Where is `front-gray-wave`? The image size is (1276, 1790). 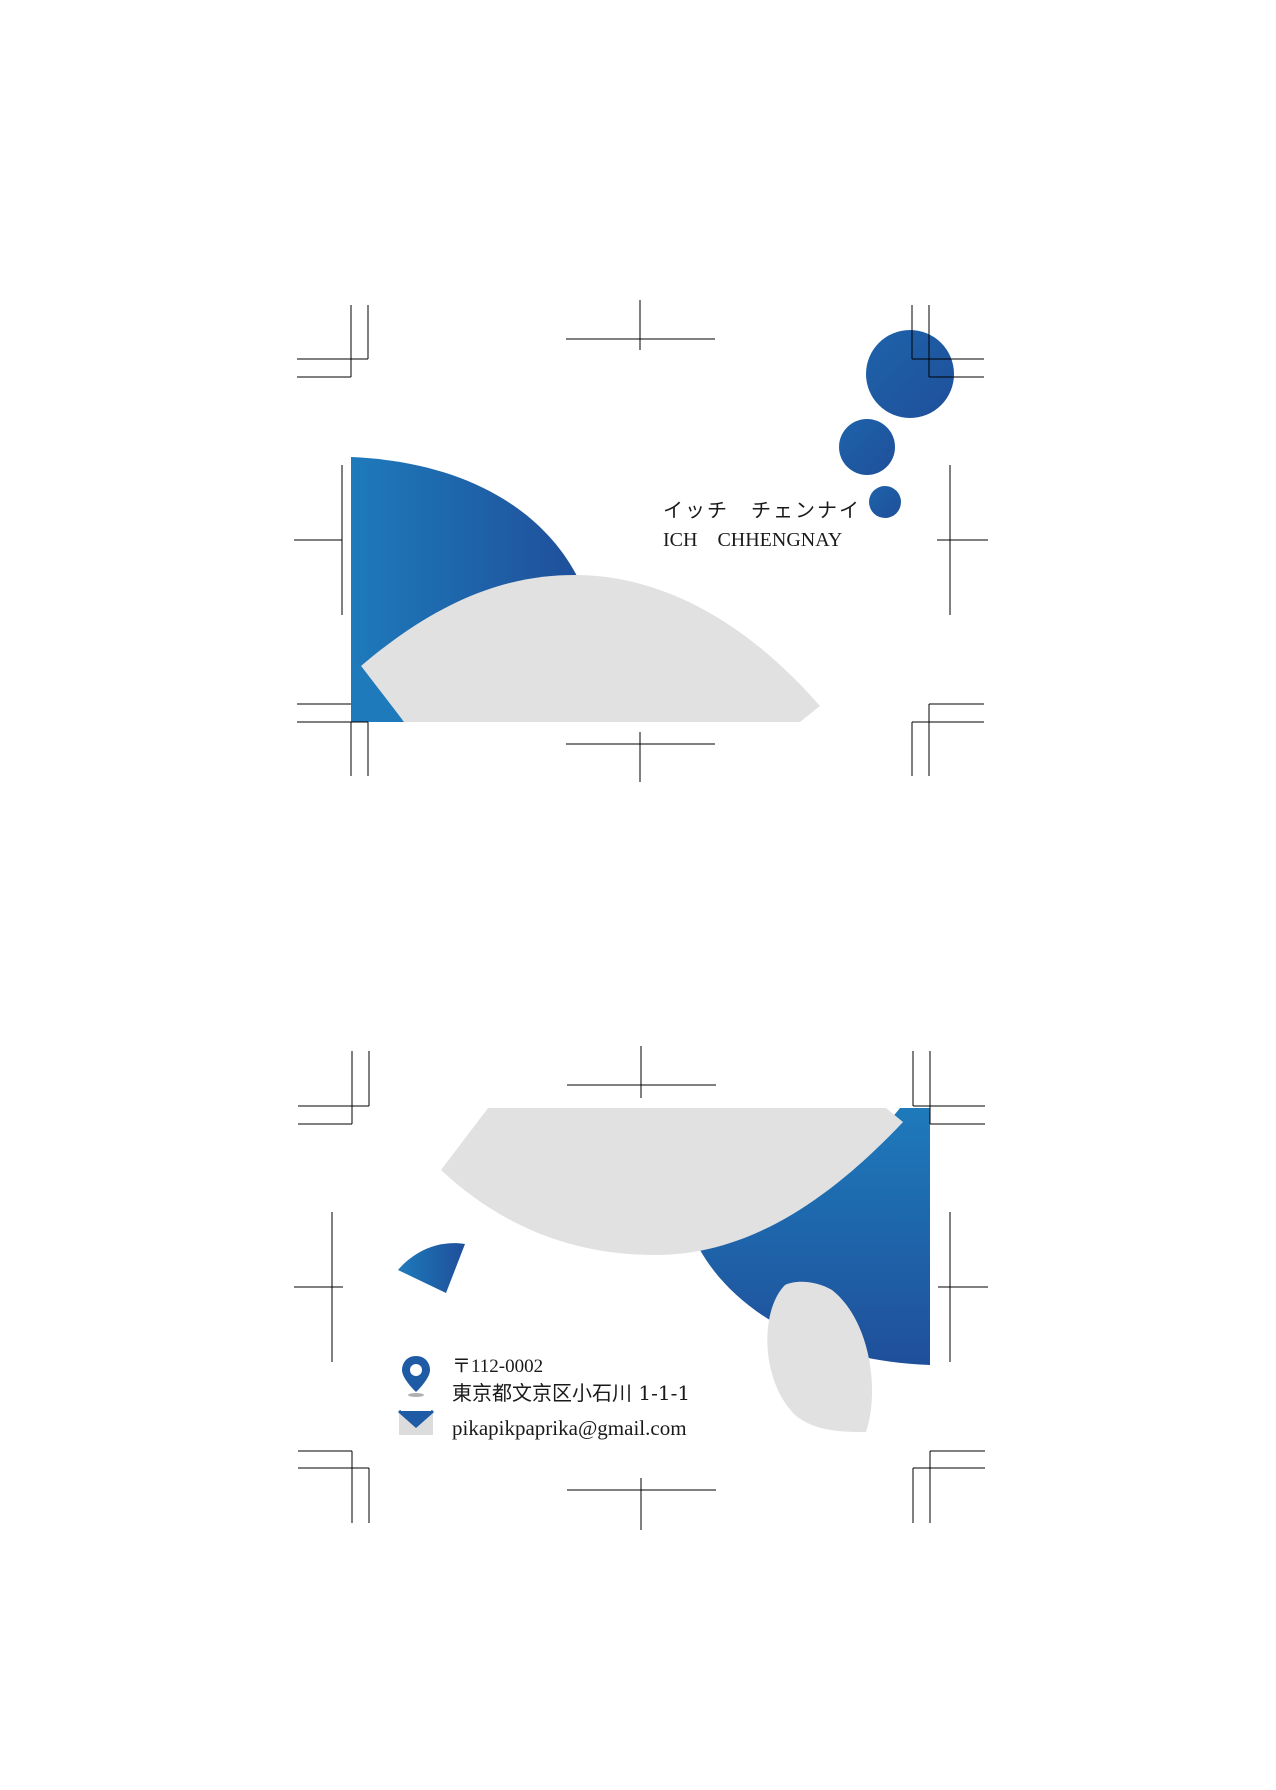 front-gray-wave is located at coordinates (590, 648).